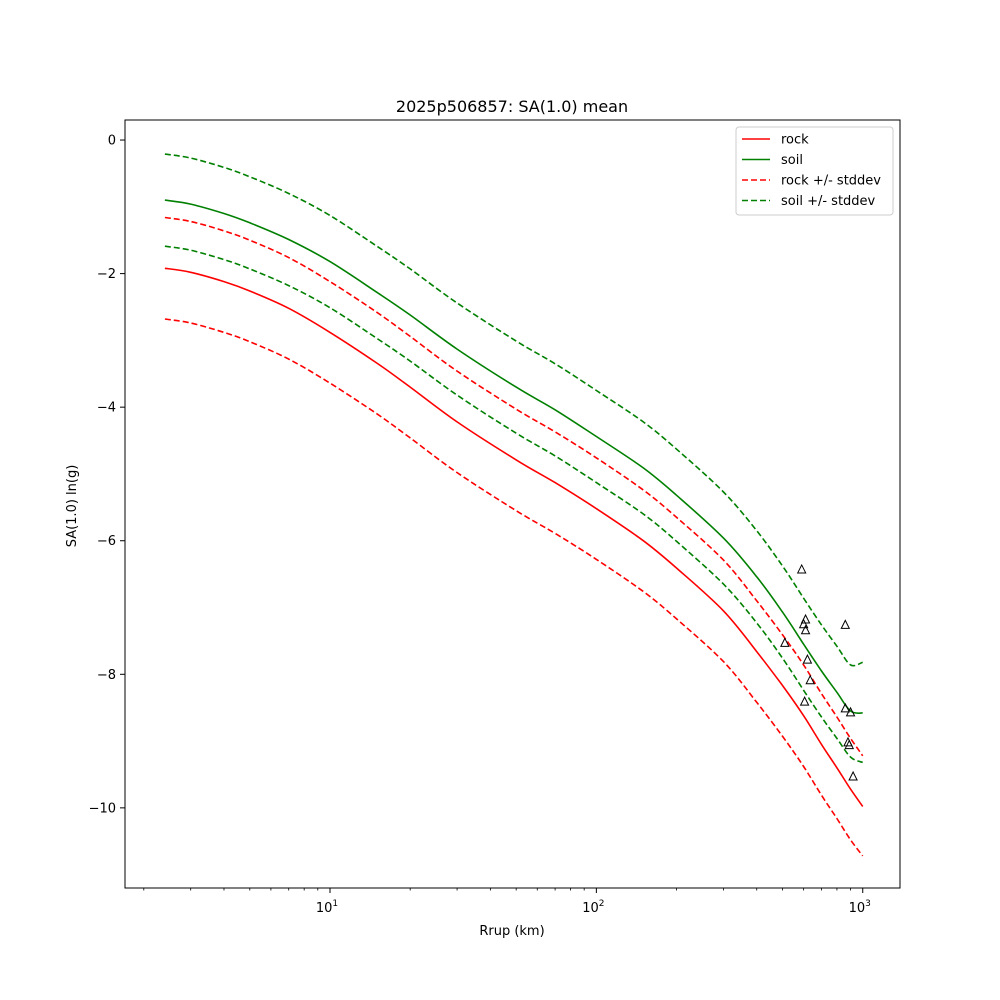 Image resolution: width=1000 pixels, height=1000 pixels. What do you see at coordinates (828, 201) in the screenshot?
I see `legend-label: soil +/- stddev` at bounding box center [828, 201].